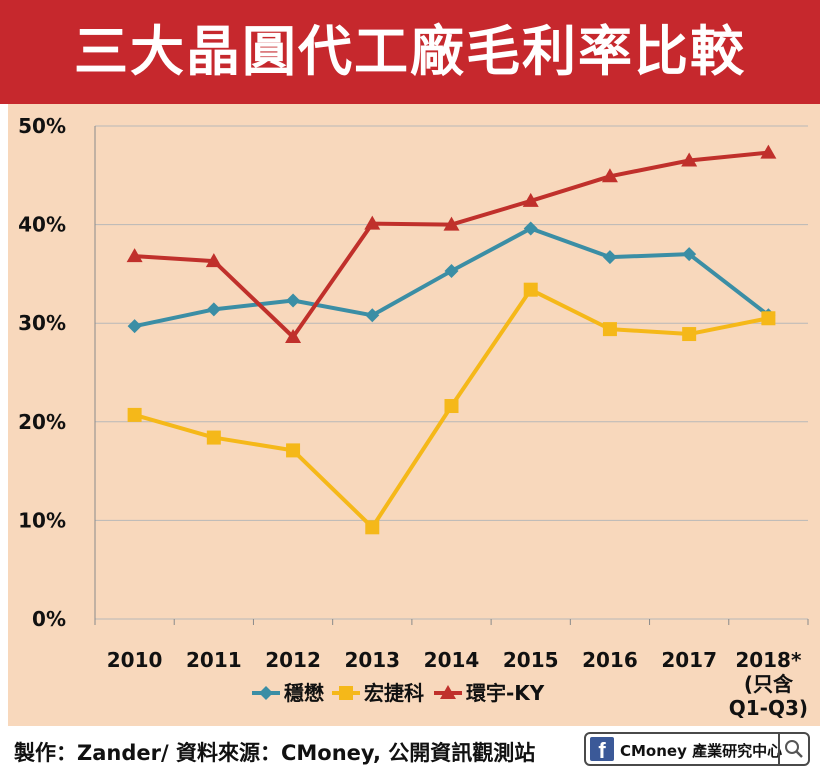 This screenshot has width=820, height=776. Describe the element at coordinates (372, 660) in the screenshot. I see `x-tick-label: 2013` at that location.